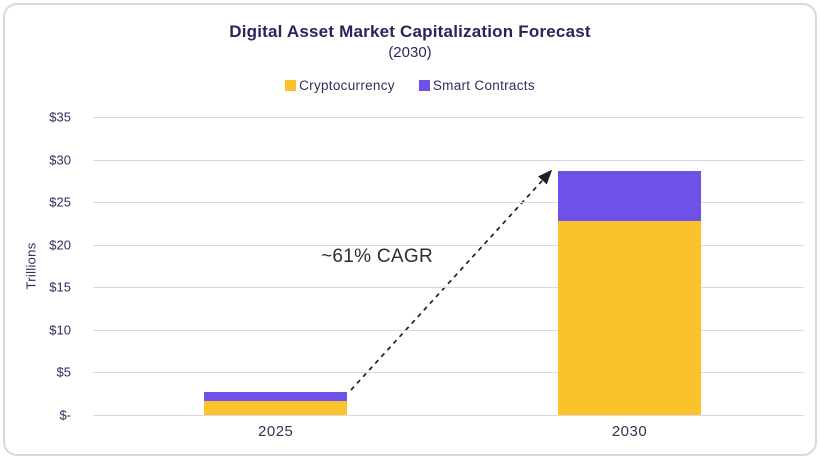  I want to click on y-tick-label: $35, so click(60, 117).